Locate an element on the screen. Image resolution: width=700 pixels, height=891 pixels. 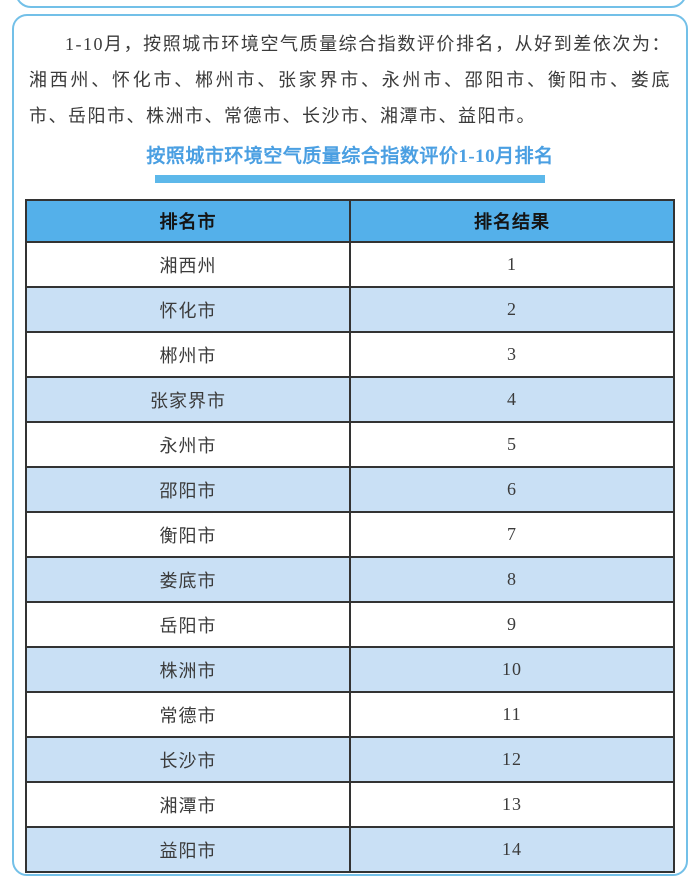
city-cell: 岳阳市 is located at coordinates (188, 624).